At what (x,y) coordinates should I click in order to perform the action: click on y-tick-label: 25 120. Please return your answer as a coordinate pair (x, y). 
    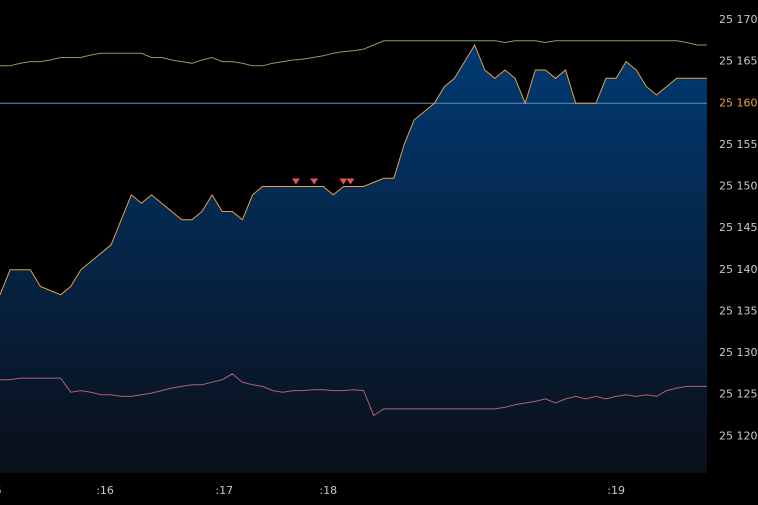
    Looking at the image, I should click on (738, 435).